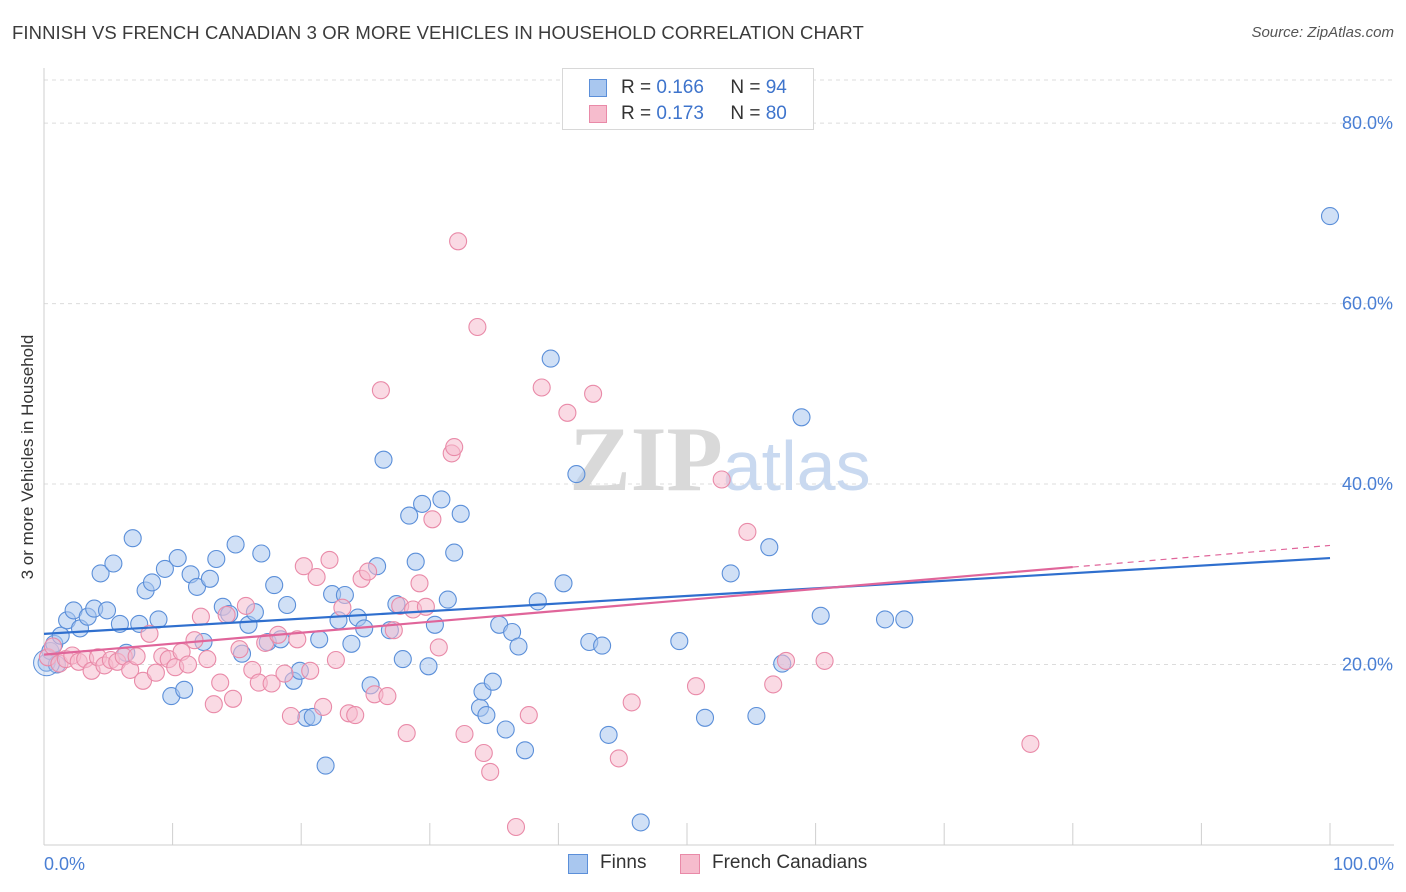 This screenshot has height=892, width=1406. Describe the element at coordinates (687, 595) in the screenshot. I see `finns-trend-line` at that location.